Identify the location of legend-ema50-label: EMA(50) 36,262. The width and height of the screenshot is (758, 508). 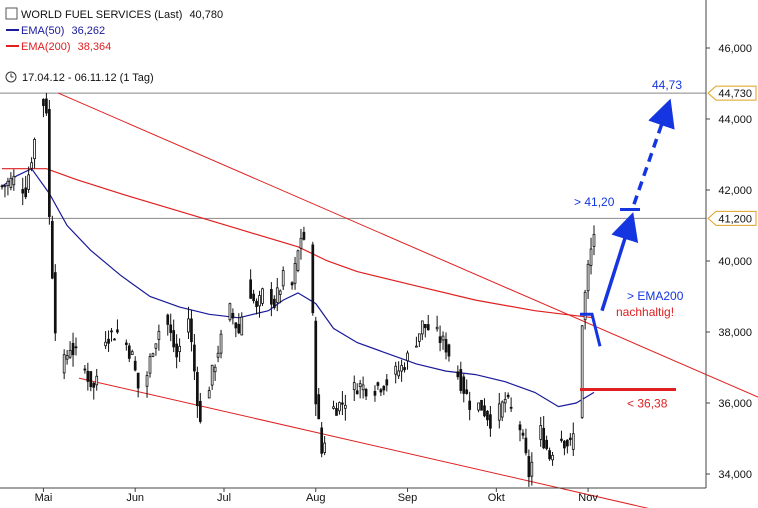
(63, 31).